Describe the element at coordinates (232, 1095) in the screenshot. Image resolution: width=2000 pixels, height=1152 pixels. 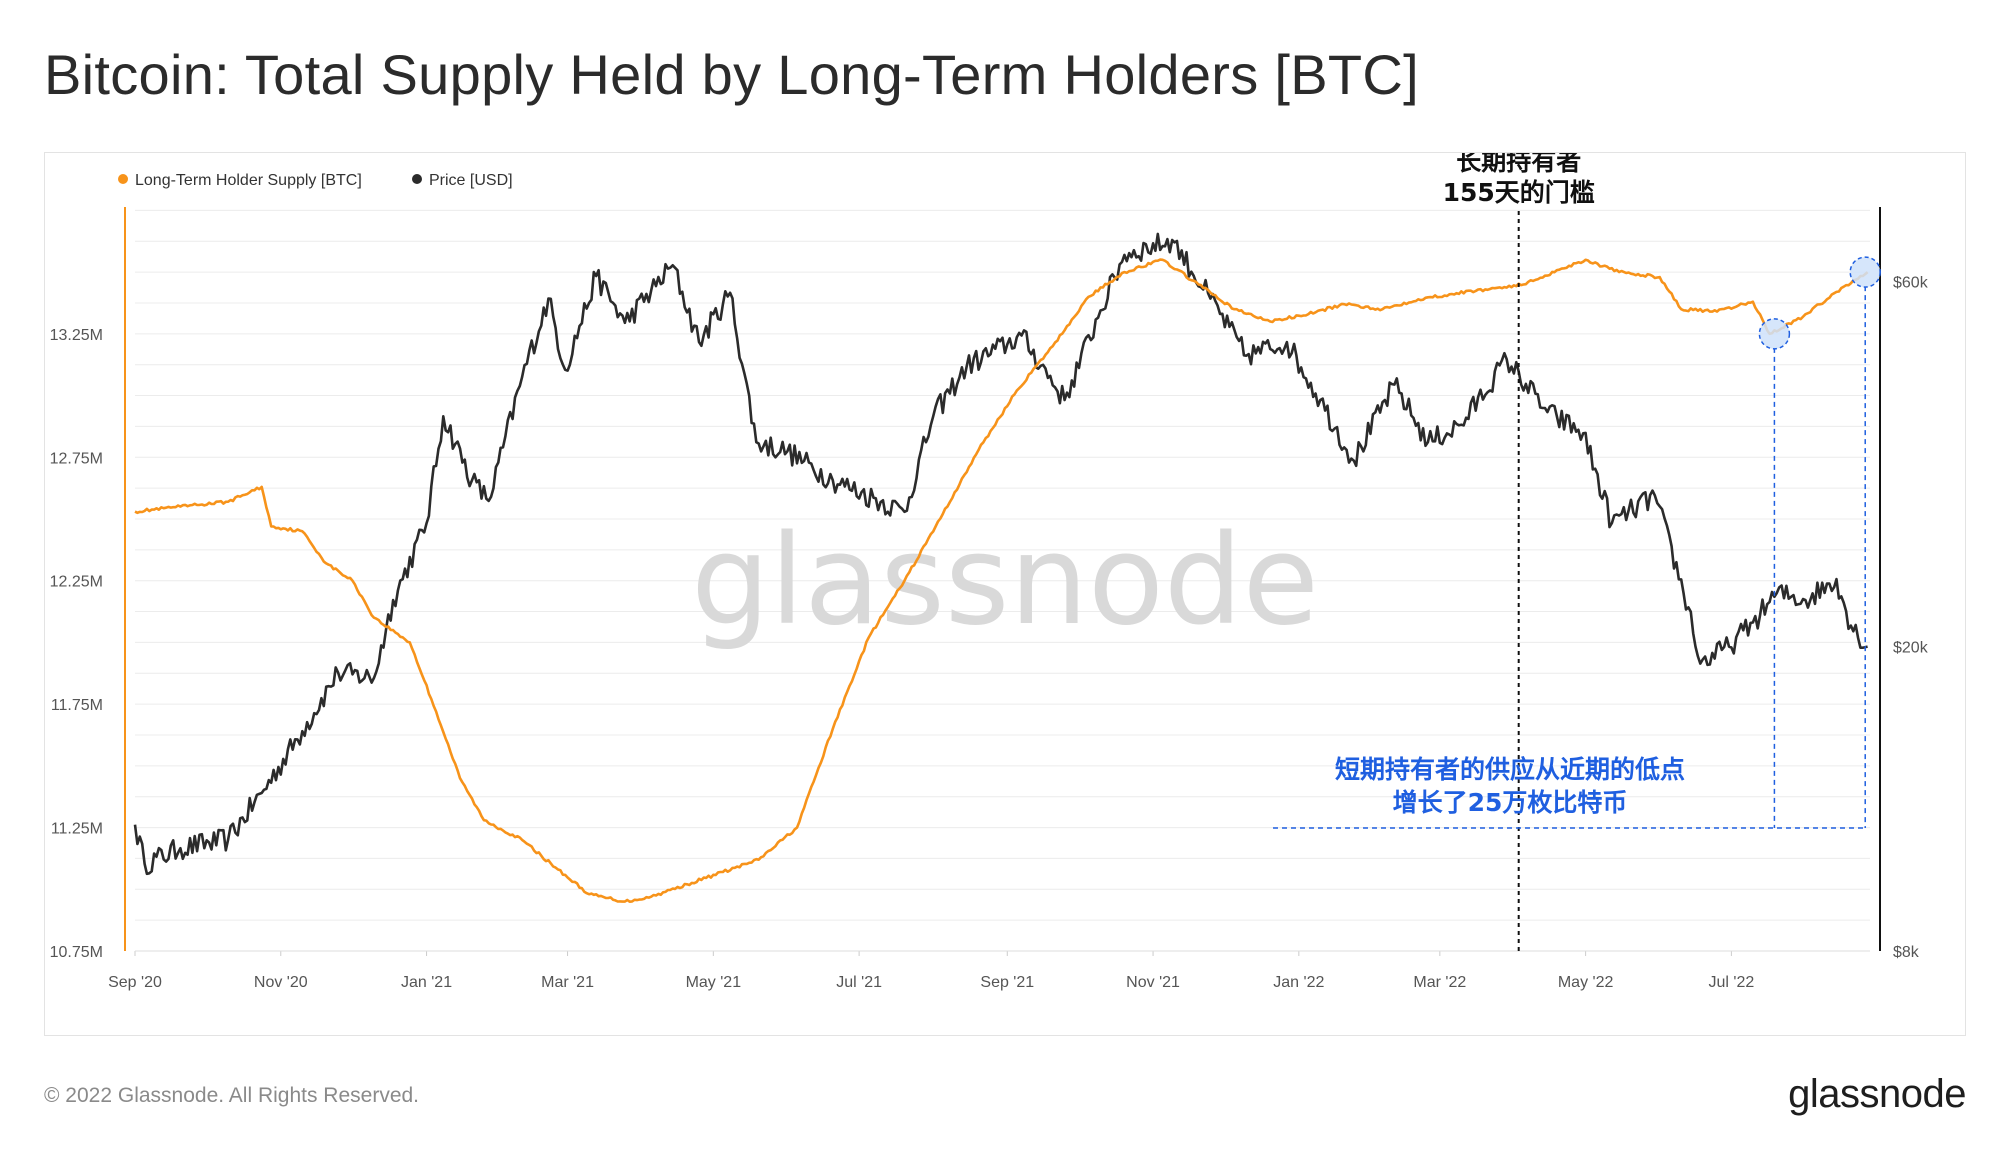
I see `footer-copyright: © 2022 Glassnode. All Rights Reserved.` at that location.